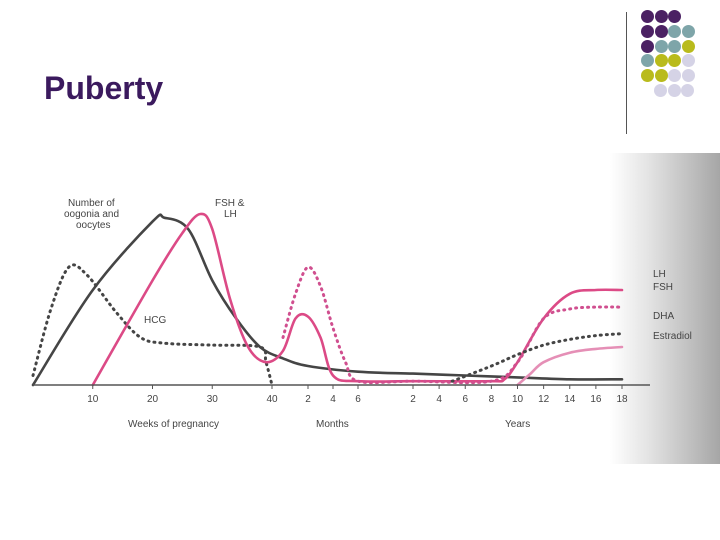 This screenshot has height=540, width=720. Describe the element at coordinates (153, 399) in the screenshot. I see `tick-label: 20` at that location.